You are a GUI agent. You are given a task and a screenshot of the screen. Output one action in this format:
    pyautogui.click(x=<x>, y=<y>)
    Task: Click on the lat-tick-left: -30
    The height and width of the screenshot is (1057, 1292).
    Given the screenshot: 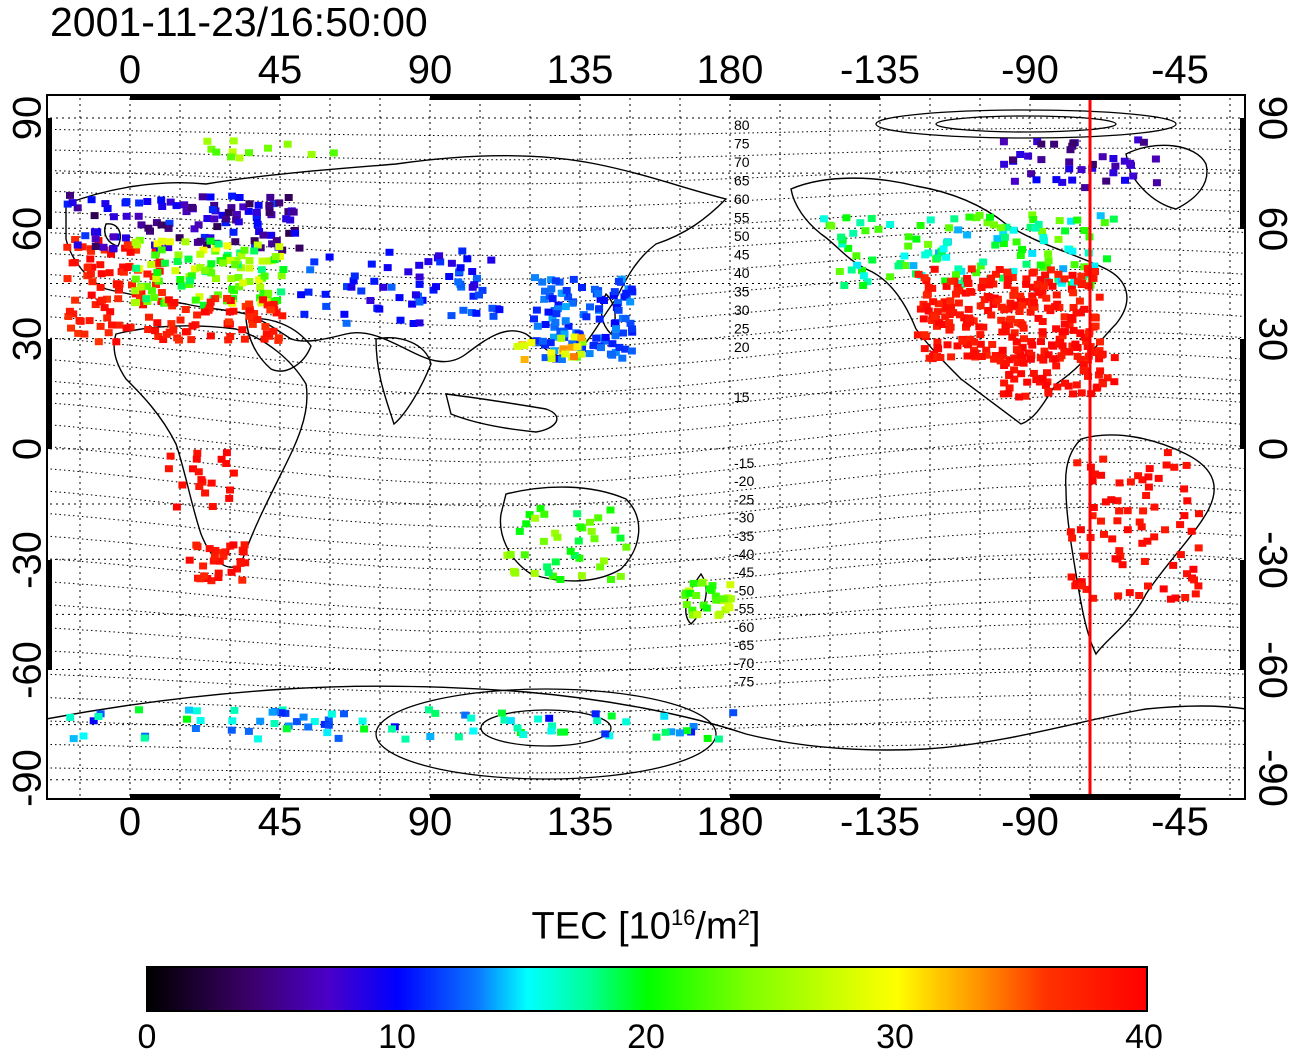 What is the action you would take?
    pyautogui.click(x=27, y=560)
    